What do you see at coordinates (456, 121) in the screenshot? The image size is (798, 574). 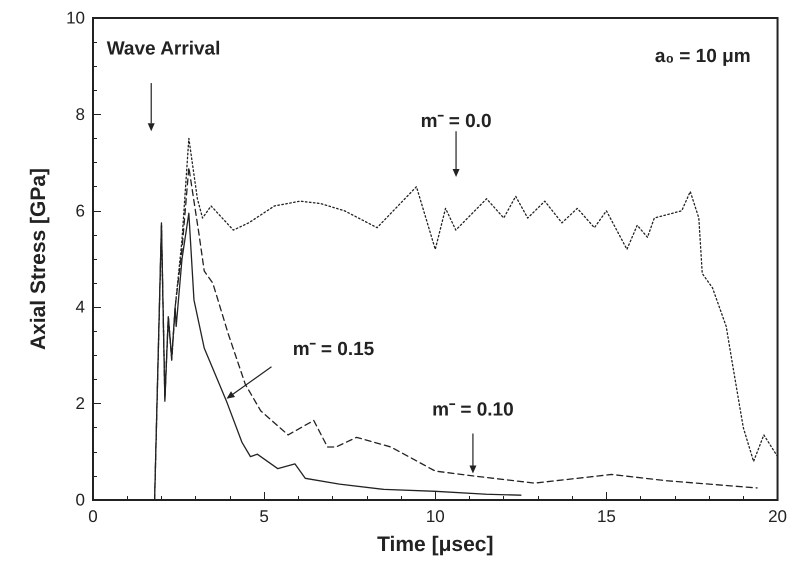 I see `annotation: m⁻ = 0.0` at bounding box center [456, 121].